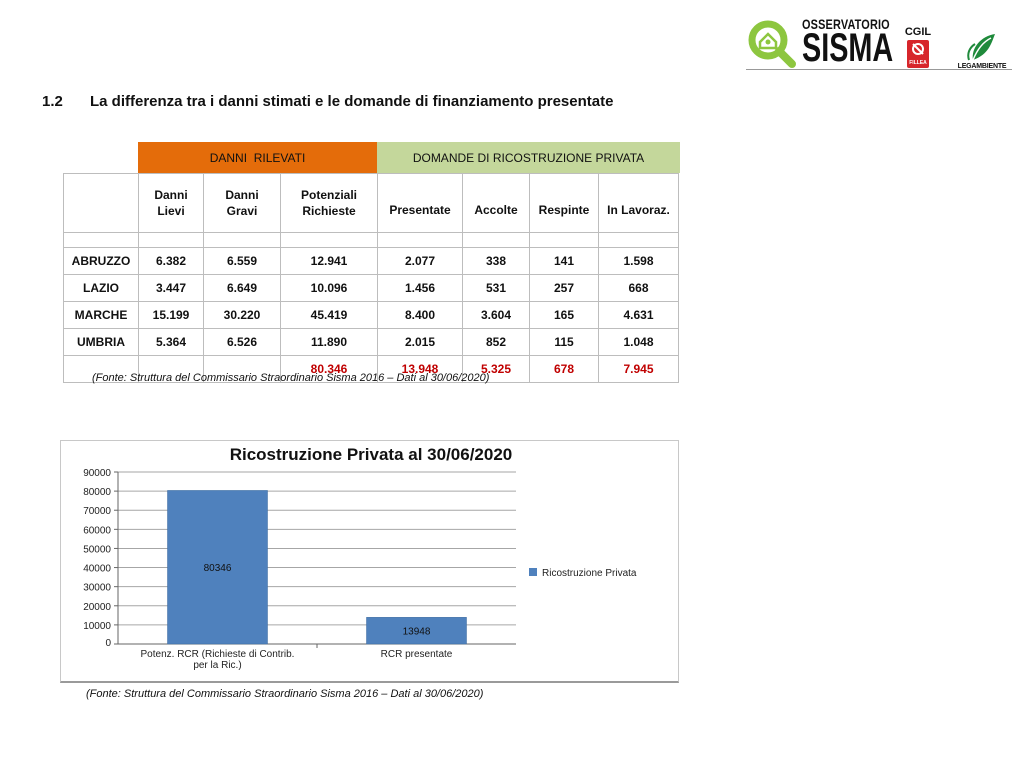  I want to click on y-tick-label: 70000, so click(97, 511).